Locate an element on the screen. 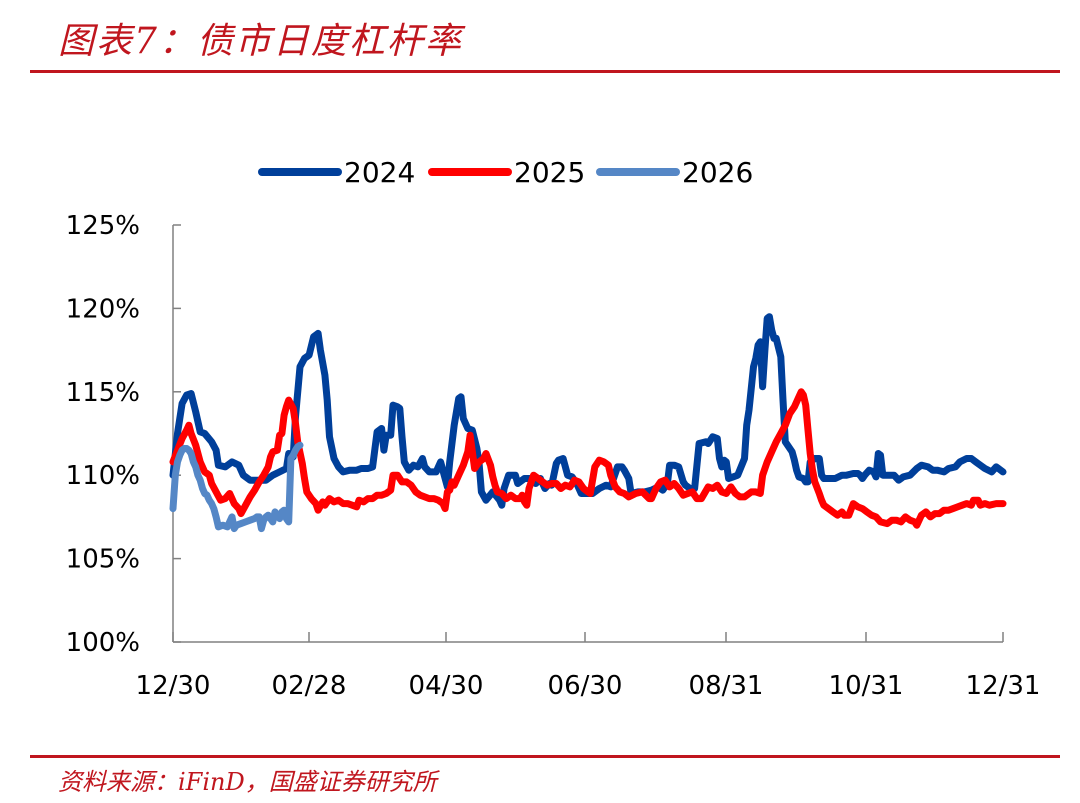  legend-label-2026: 2026 is located at coordinates (717, 172).